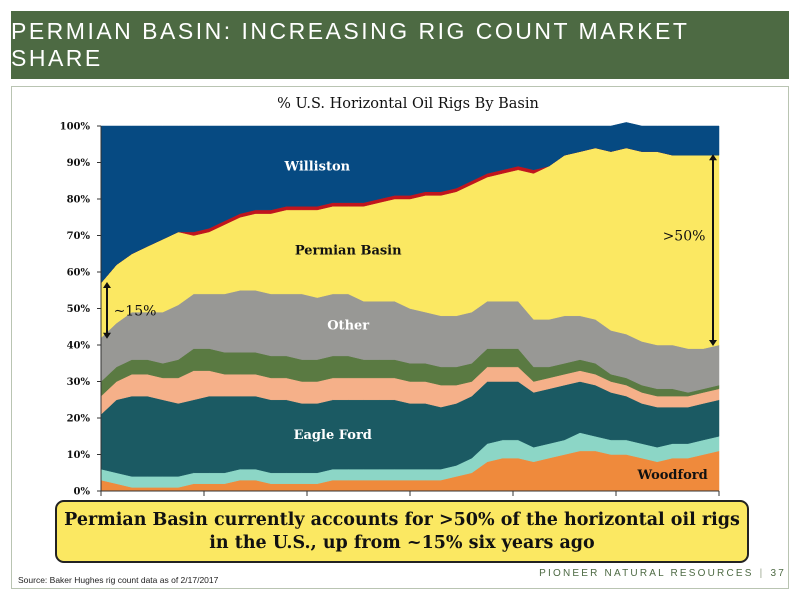 This screenshot has height=600, width=800. I want to click on y-tick-label: 60%, so click(79, 273).